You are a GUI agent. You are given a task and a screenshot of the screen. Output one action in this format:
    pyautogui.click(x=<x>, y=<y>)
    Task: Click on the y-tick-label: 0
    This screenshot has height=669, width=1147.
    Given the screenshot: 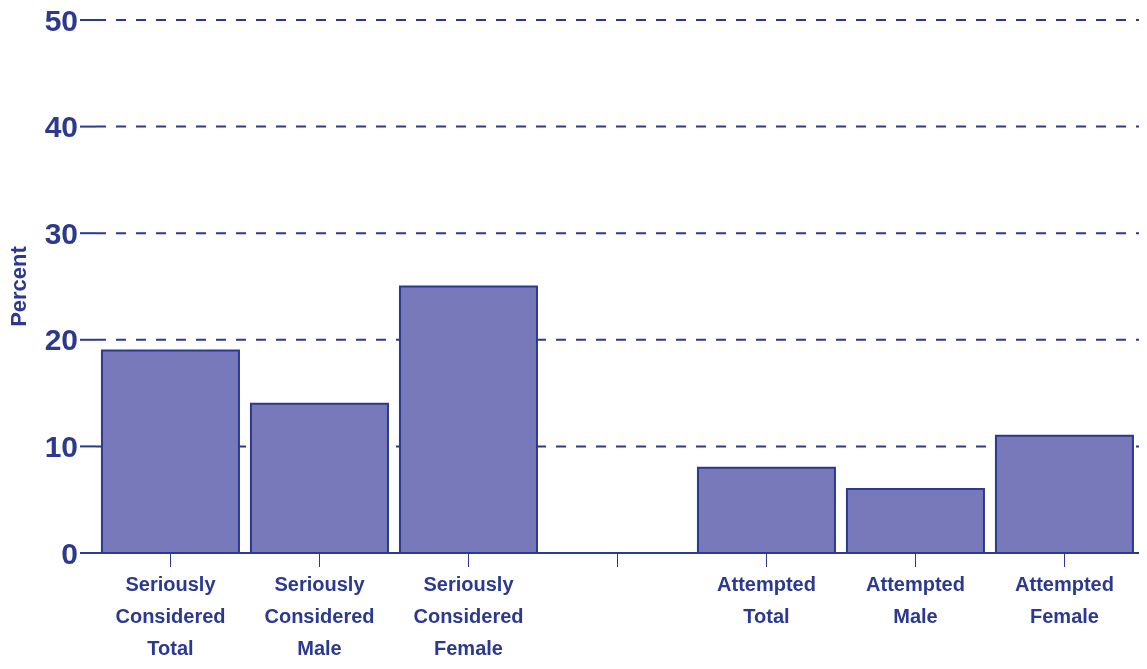 What is the action you would take?
    pyautogui.click(x=69, y=553)
    